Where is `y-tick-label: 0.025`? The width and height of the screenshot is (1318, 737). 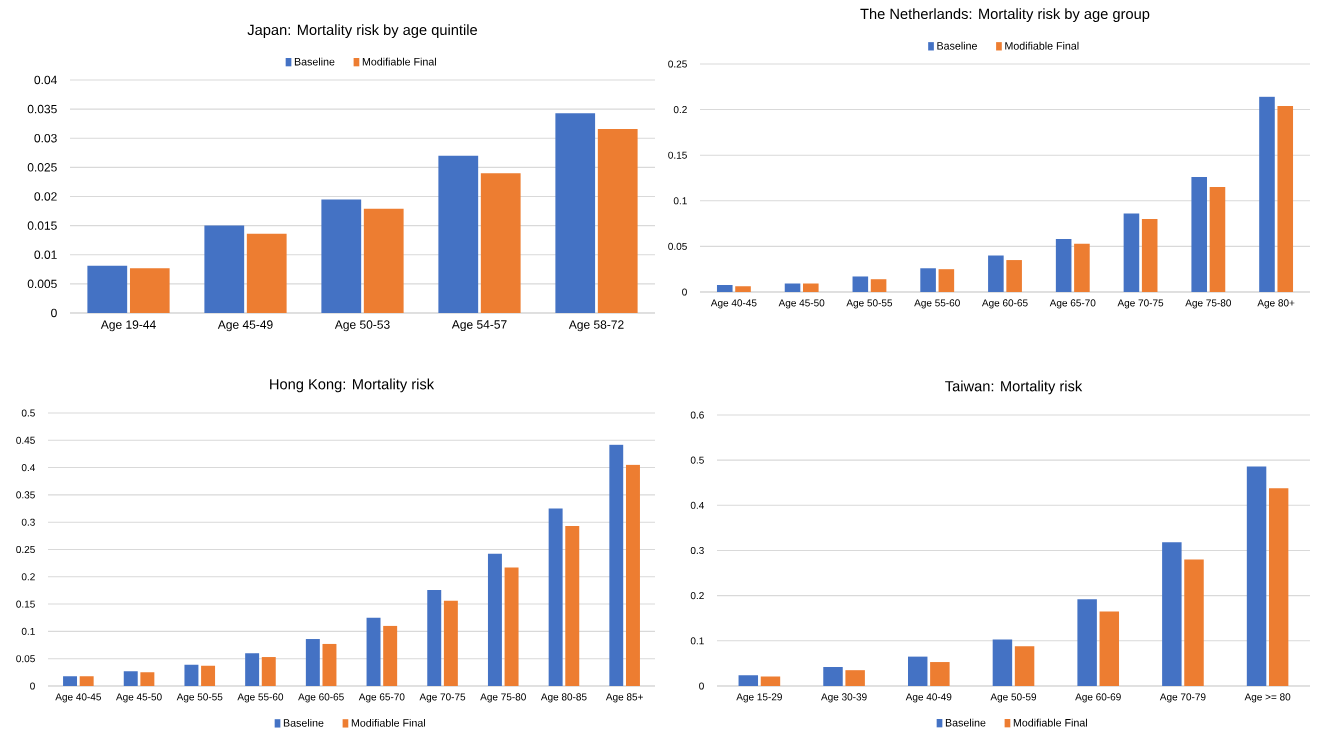
y-tick-label: 0.025 is located at coordinates (42, 167).